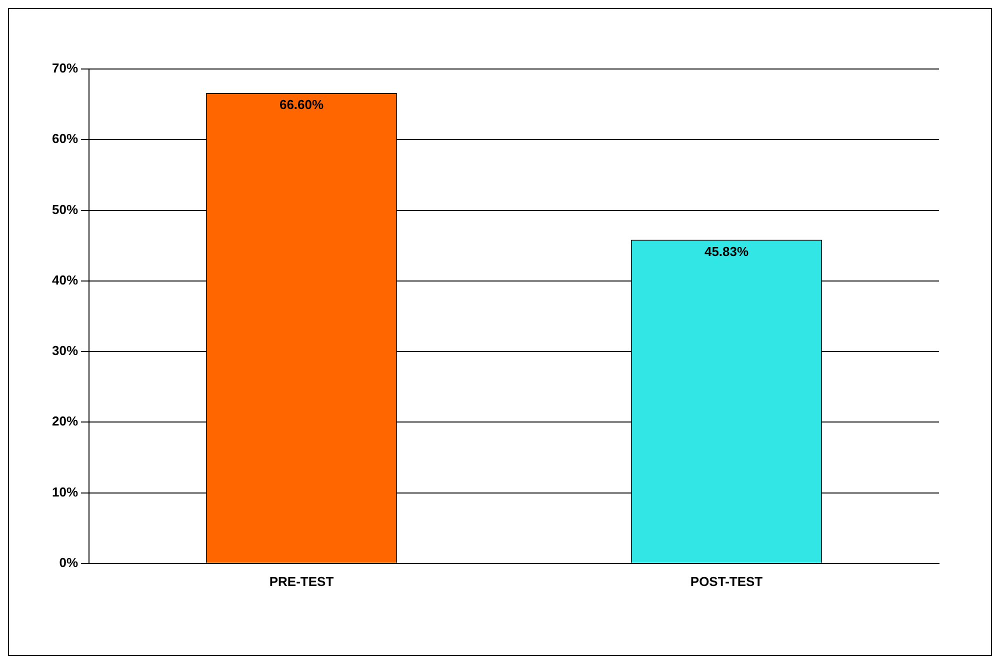 This screenshot has height=664, width=1000. Describe the element at coordinates (65, 209) in the screenshot. I see `y-tick-label: 50%` at that location.